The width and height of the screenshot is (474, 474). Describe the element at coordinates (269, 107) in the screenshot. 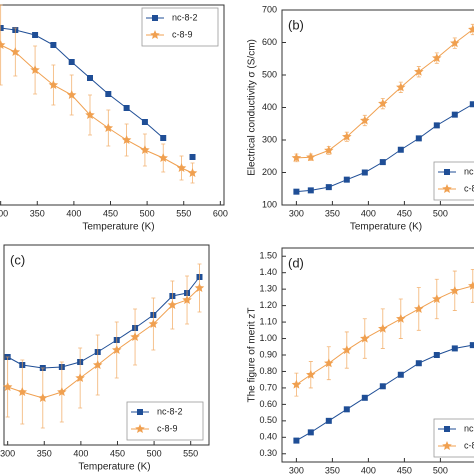

I see `y-tick-label: 400` at that location.